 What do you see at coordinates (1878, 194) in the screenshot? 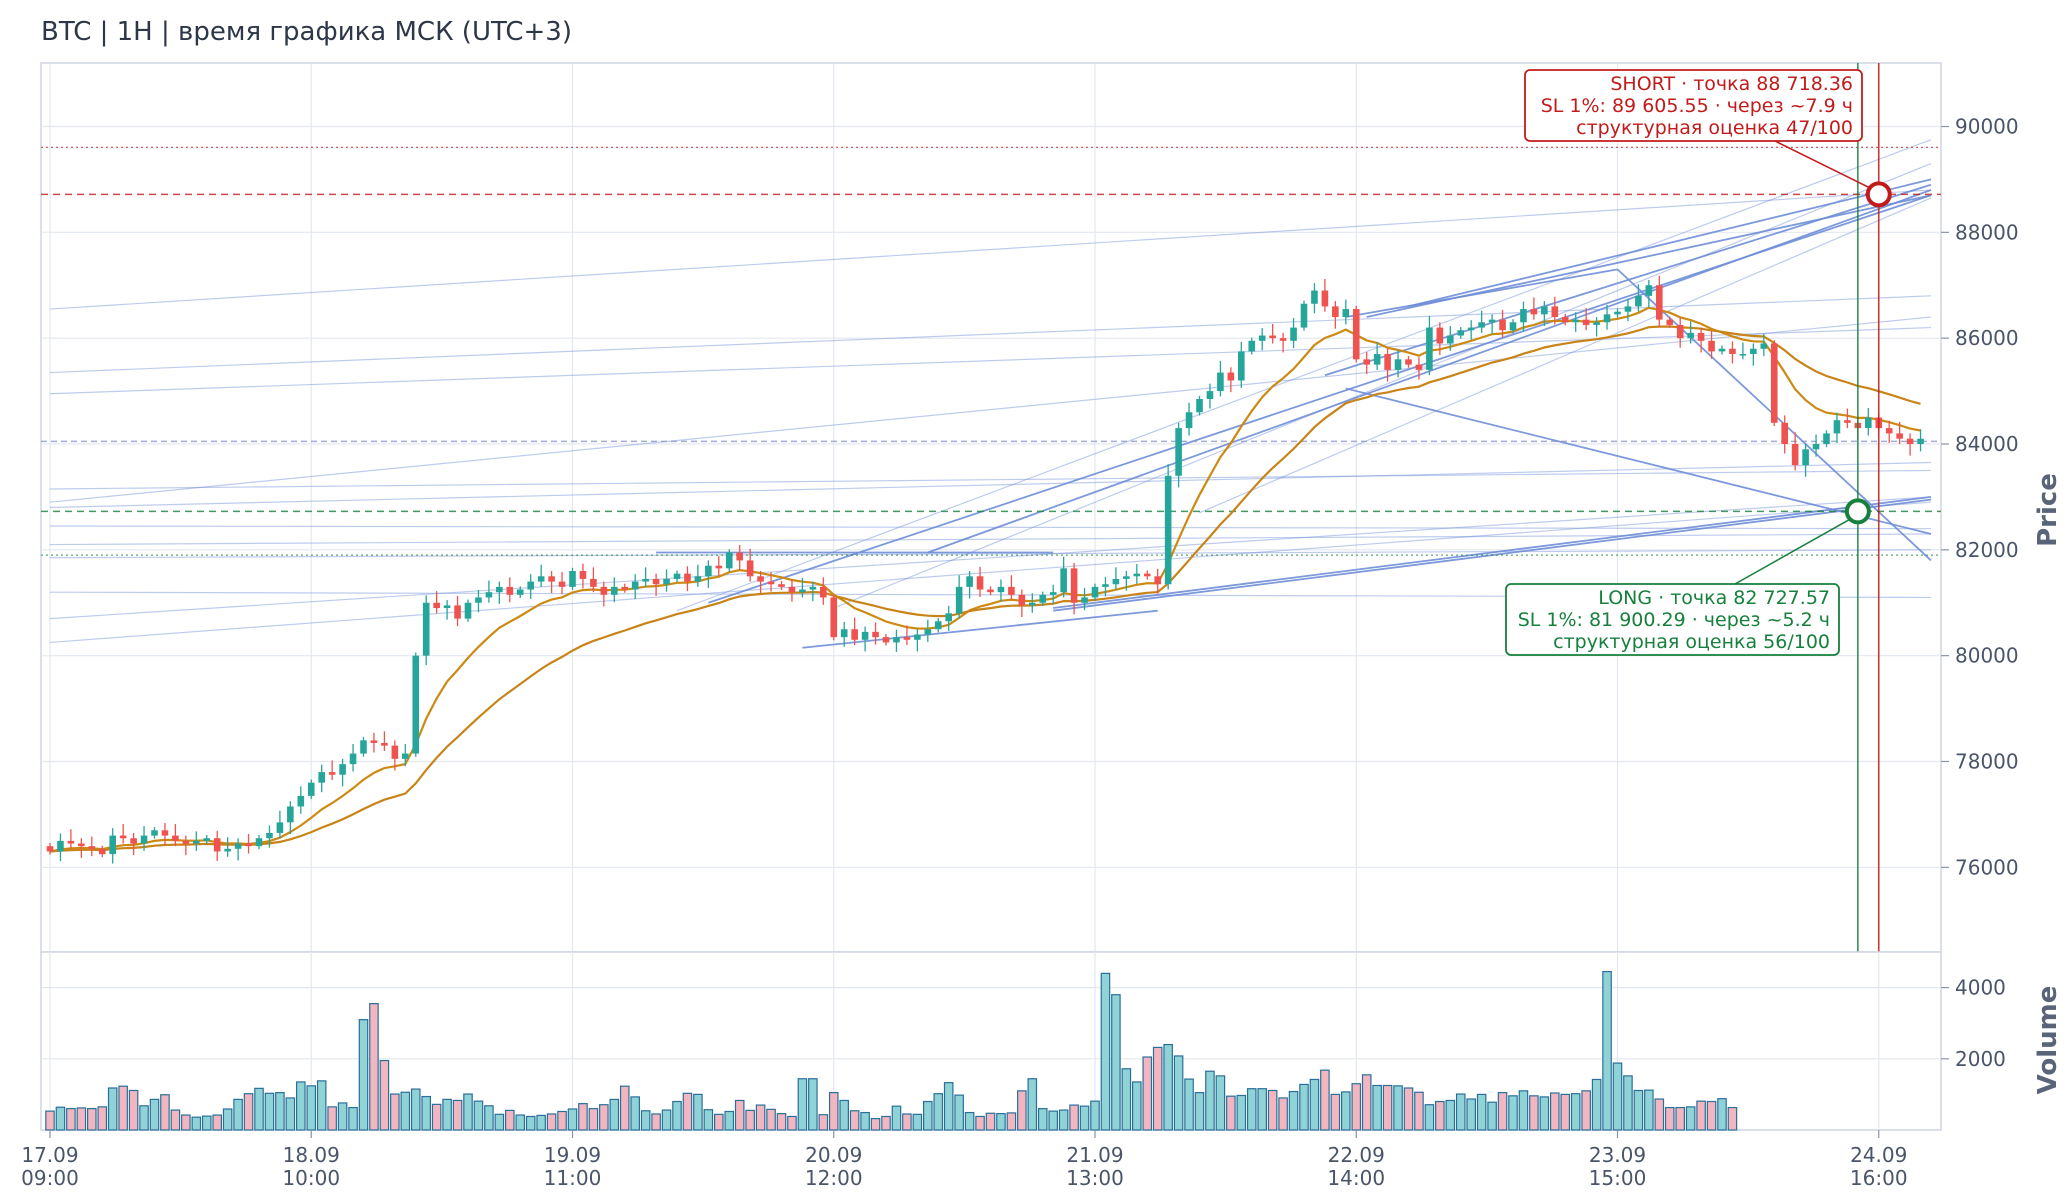
I see `short-entry-marker` at bounding box center [1878, 194].